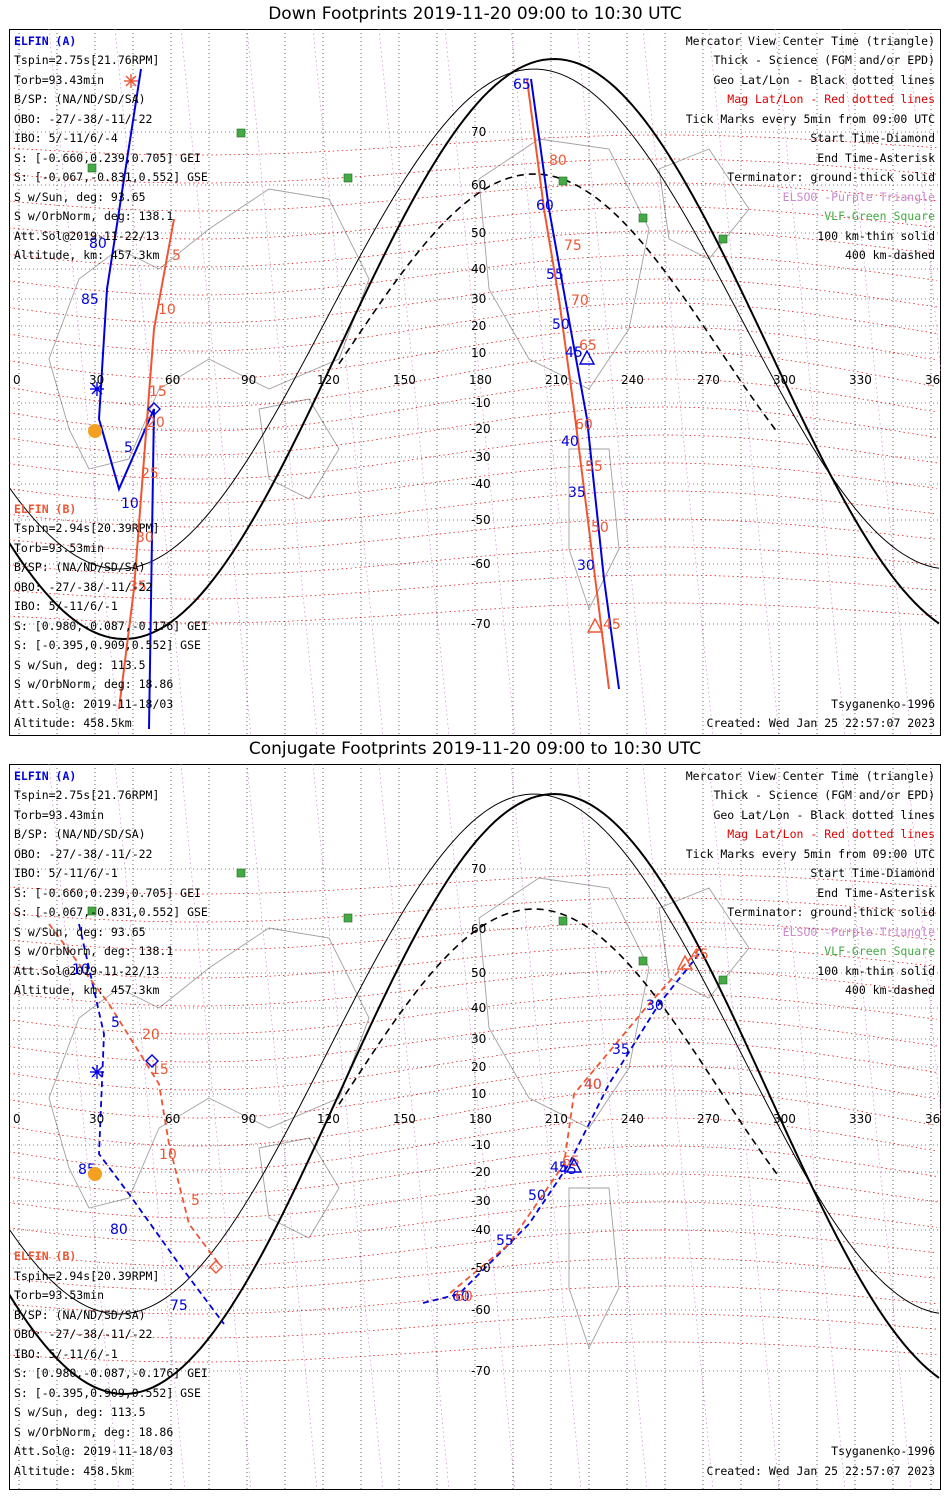 The height and width of the screenshot is (1500, 950). What do you see at coordinates (872, 138) in the screenshot?
I see `legend-line: Start Time-Diamond` at bounding box center [872, 138].